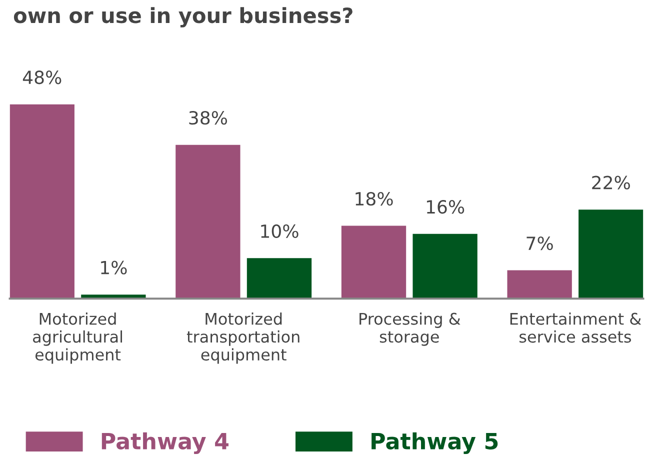 This screenshot has height=474, width=653. I want to click on chart-title: own or use in your business?, so click(183, 17).